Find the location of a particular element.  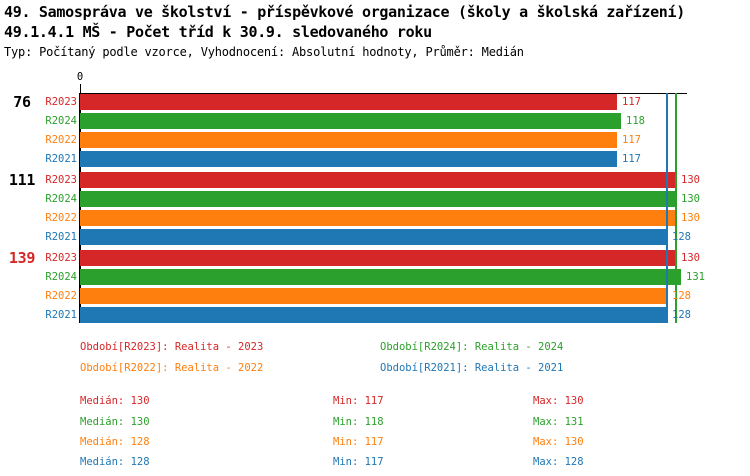

legend-item: Období[R2021]: Realita - 2021 is located at coordinates (472, 368).